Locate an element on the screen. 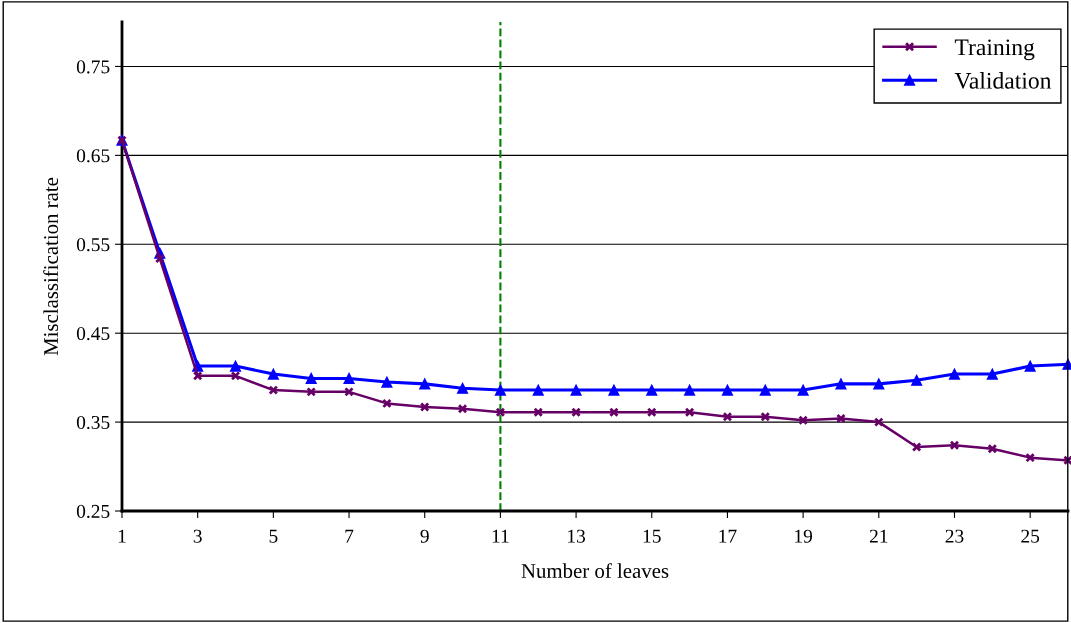 Image resolution: width=1071 pixels, height=623 pixels. x-tick-label: 21 is located at coordinates (878, 536).